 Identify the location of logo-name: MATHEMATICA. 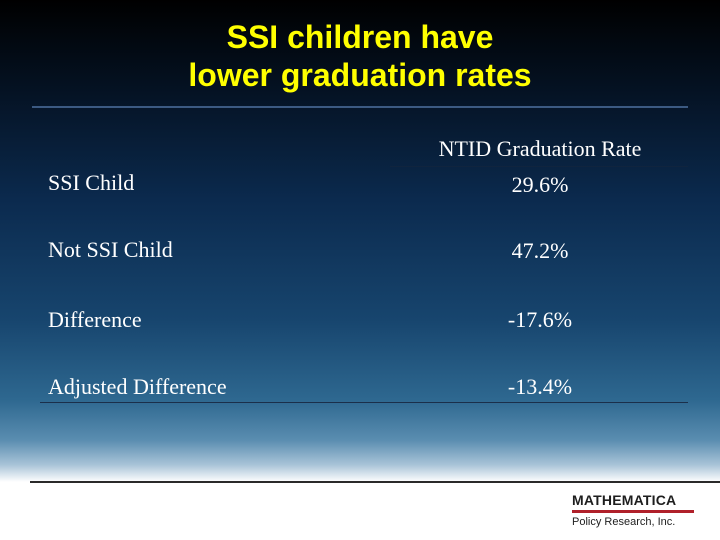
(624, 500).